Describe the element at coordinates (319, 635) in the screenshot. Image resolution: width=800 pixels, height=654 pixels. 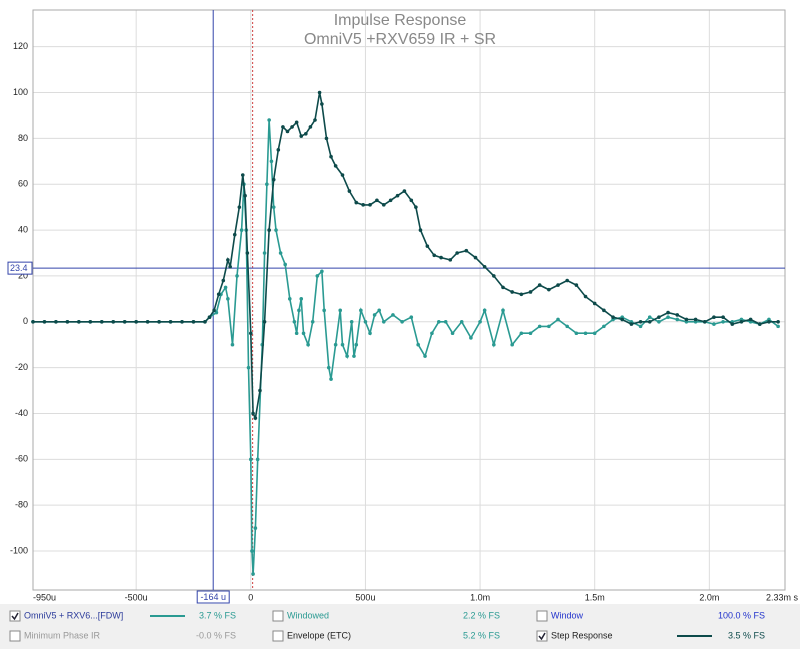
I see `legend-label: Envelope (ETC)` at that location.